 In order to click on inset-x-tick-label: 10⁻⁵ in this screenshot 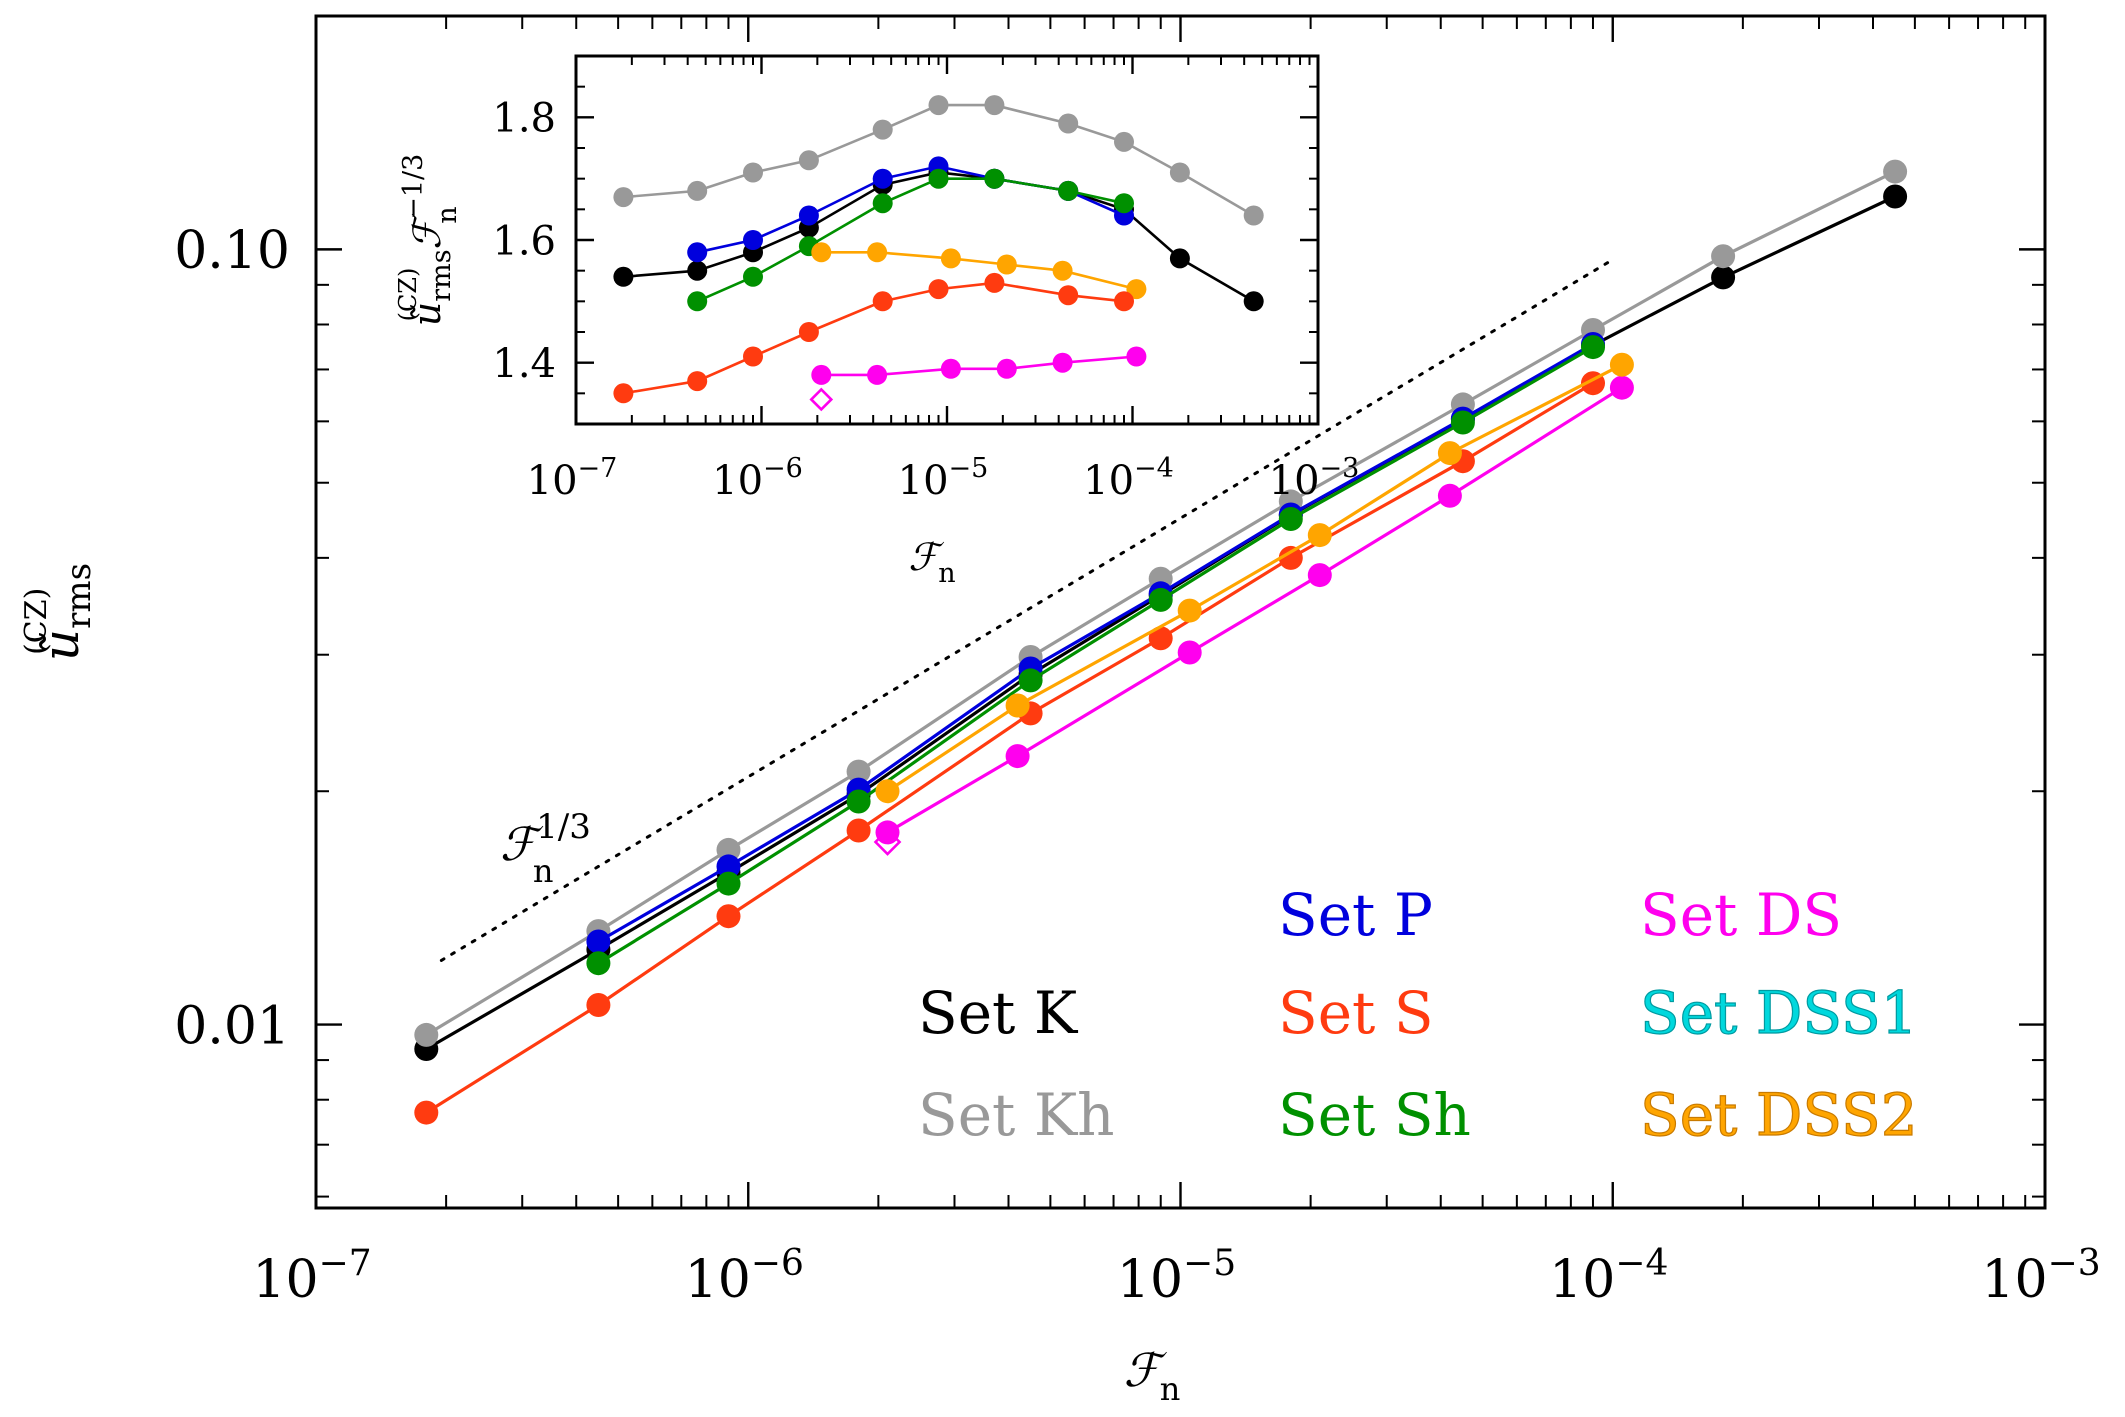, I will do `click(943, 478)`.